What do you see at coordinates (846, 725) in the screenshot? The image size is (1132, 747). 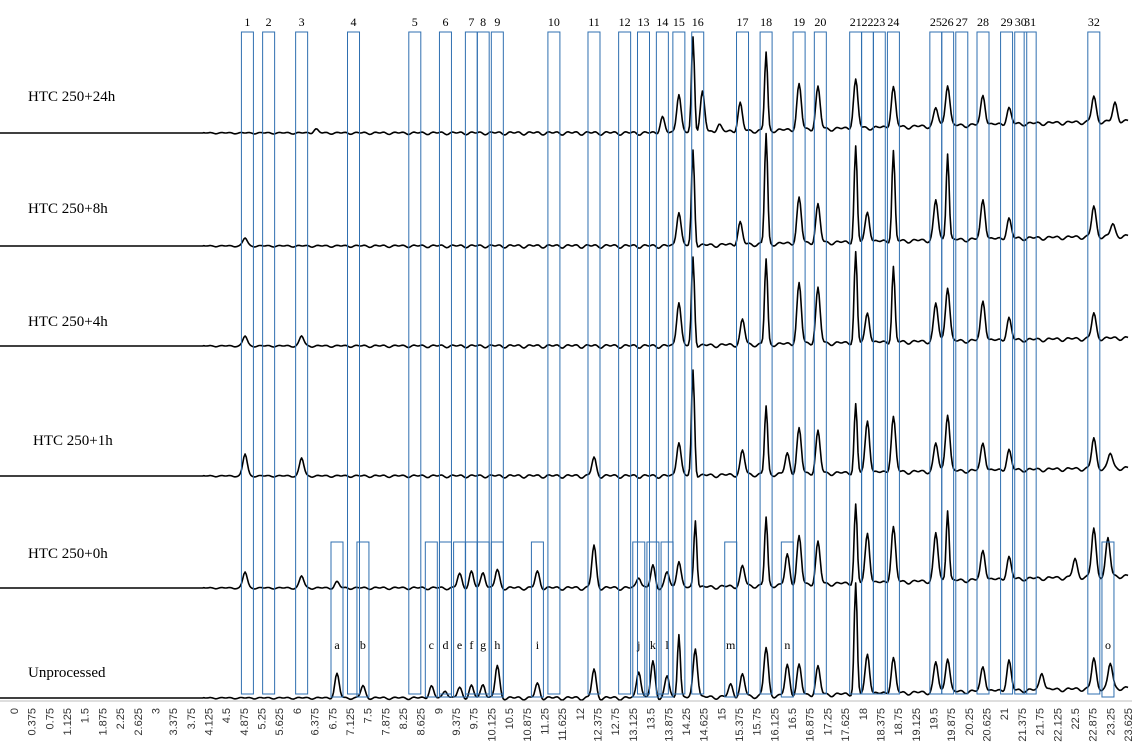 I see `x-tick-label-47: 17.625` at bounding box center [846, 725].